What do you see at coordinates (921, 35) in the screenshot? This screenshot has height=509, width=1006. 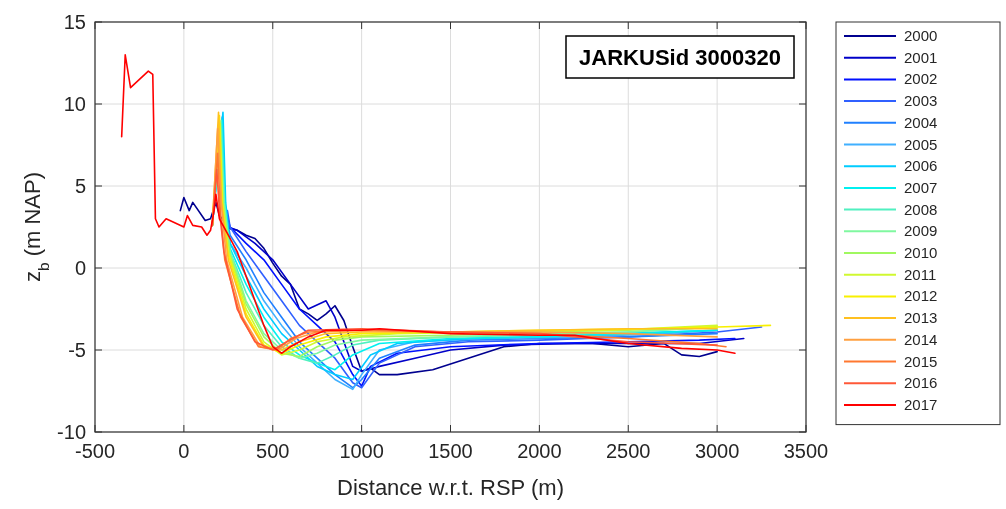 I see `legend-label: 2000` at bounding box center [921, 35].